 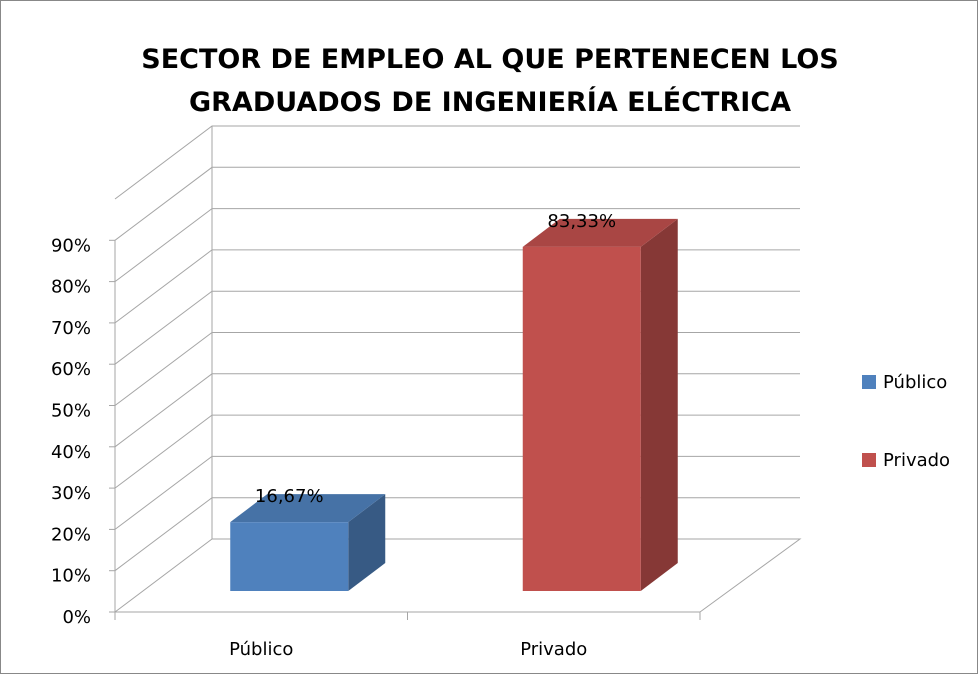 I want to click on y-tick-label: 10%, so click(x=71, y=576).